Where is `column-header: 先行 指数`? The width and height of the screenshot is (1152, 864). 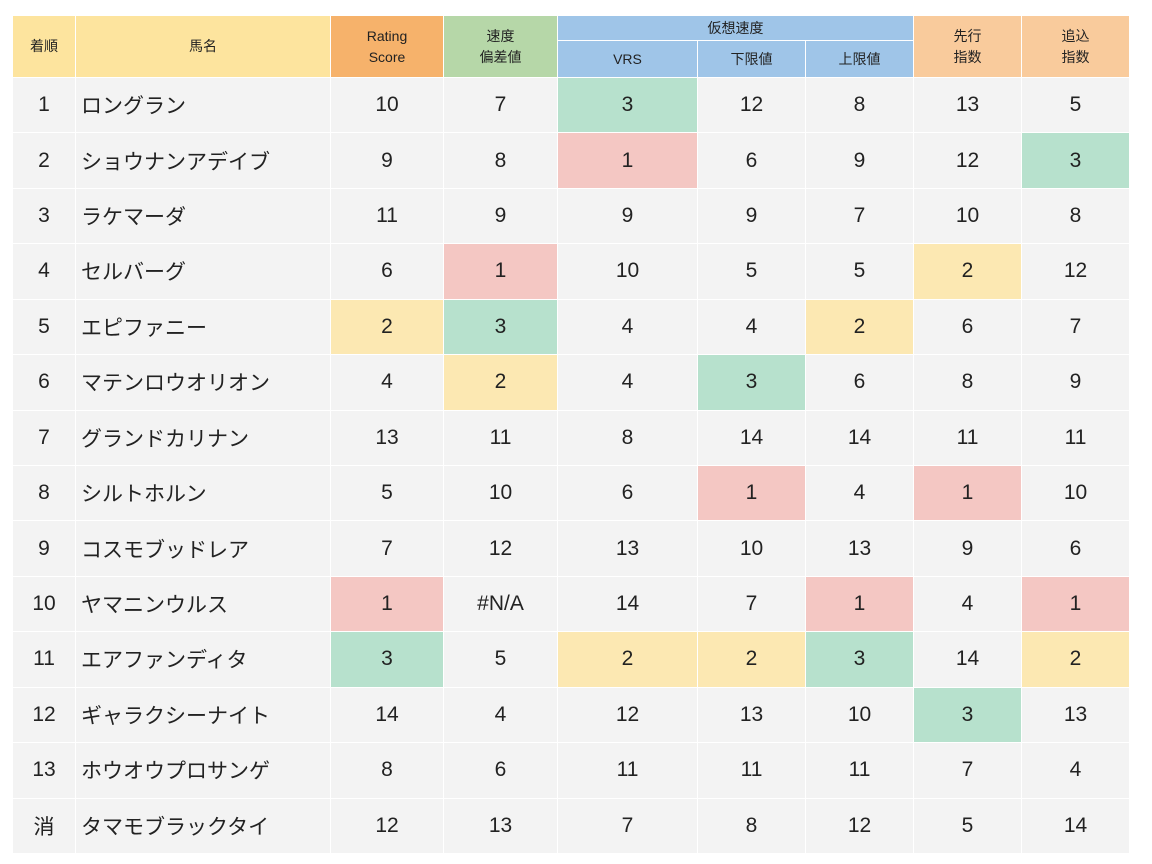 column-header: 先行 指数 is located at coordinates (967, 46).